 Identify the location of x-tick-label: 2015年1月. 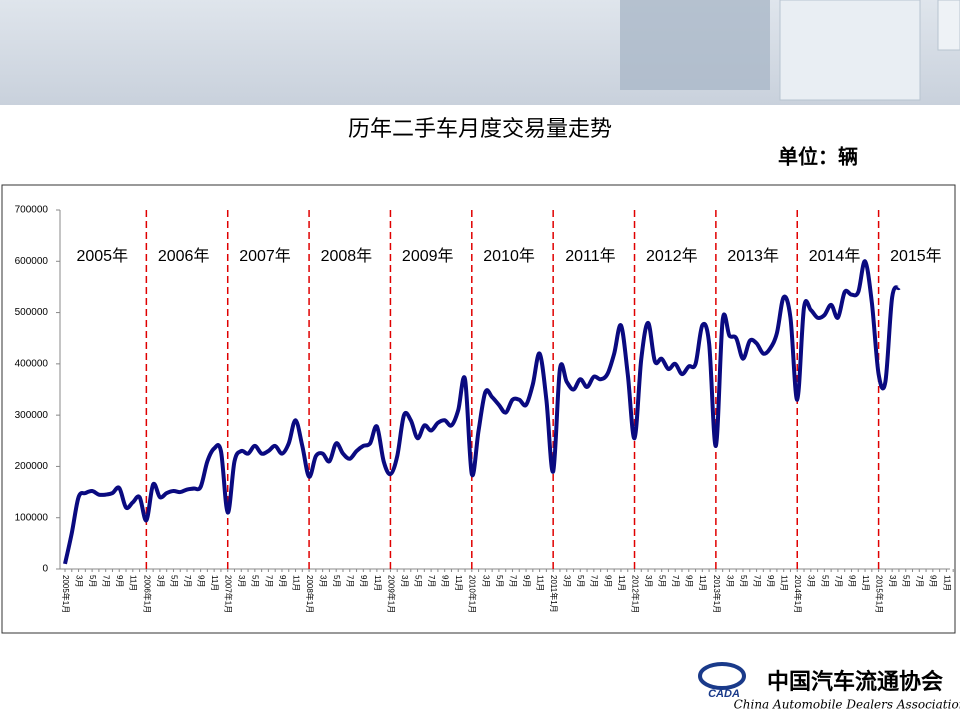
(879, 594).